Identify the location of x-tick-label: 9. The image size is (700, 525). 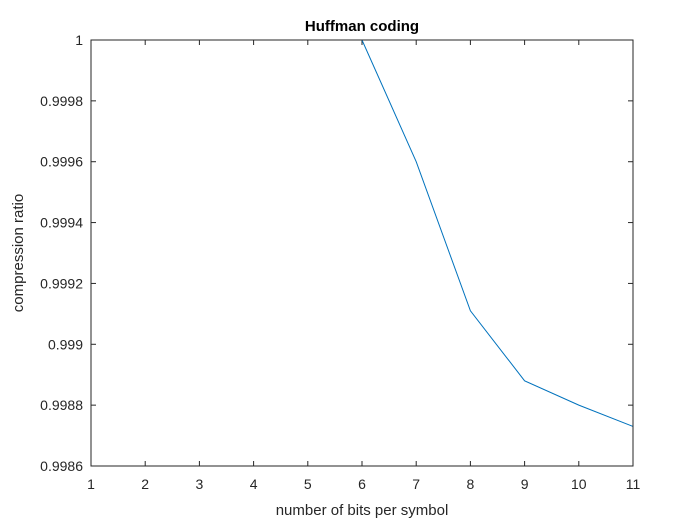
(525, 484).